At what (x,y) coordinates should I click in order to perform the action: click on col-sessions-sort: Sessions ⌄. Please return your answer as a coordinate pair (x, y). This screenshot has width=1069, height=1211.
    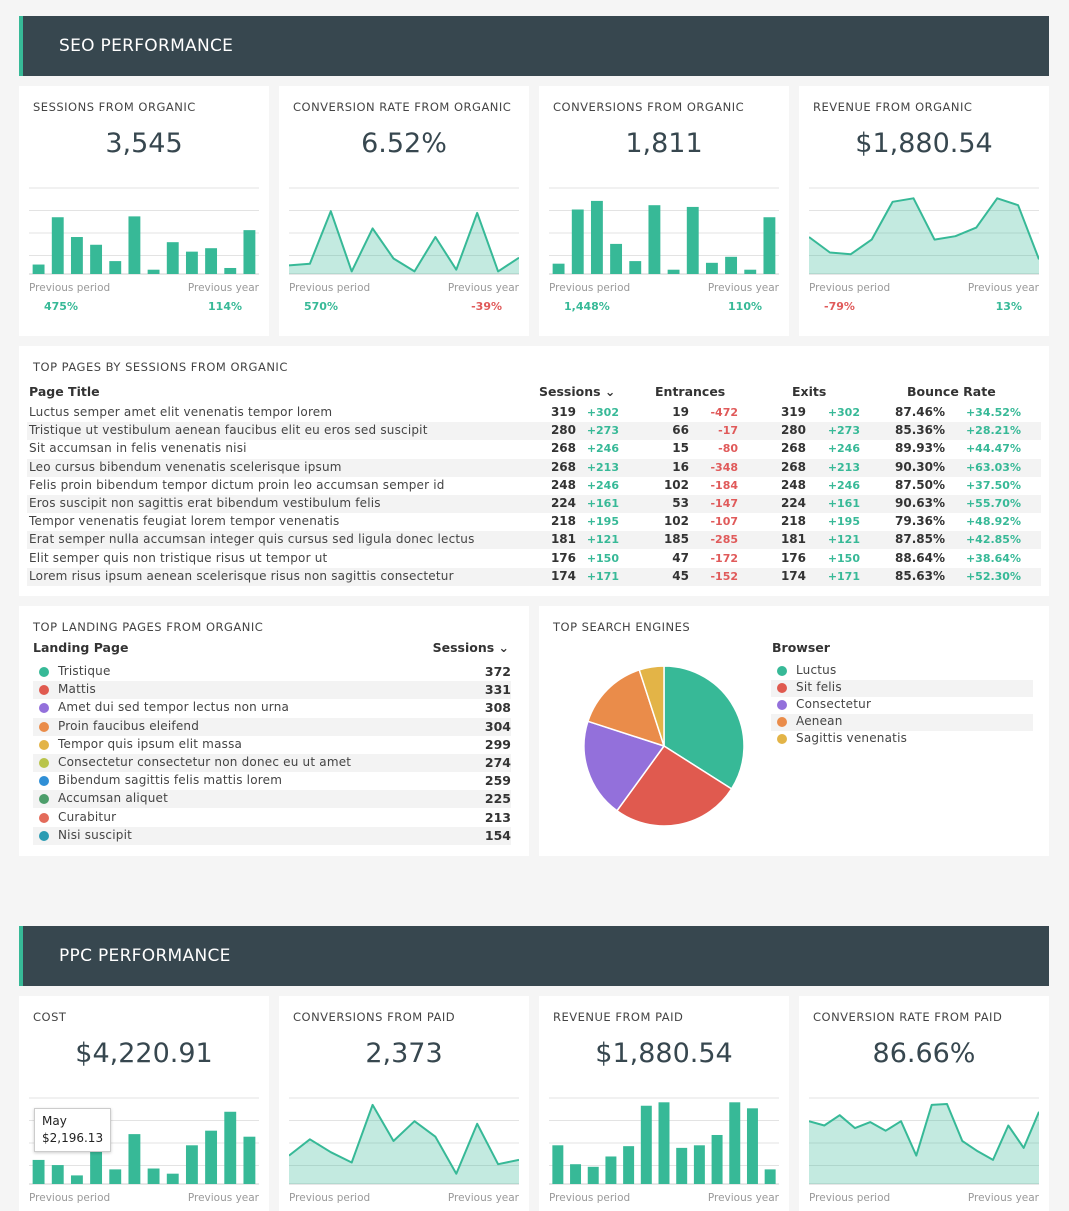
    Looking at the image, I should click on (577, 391).